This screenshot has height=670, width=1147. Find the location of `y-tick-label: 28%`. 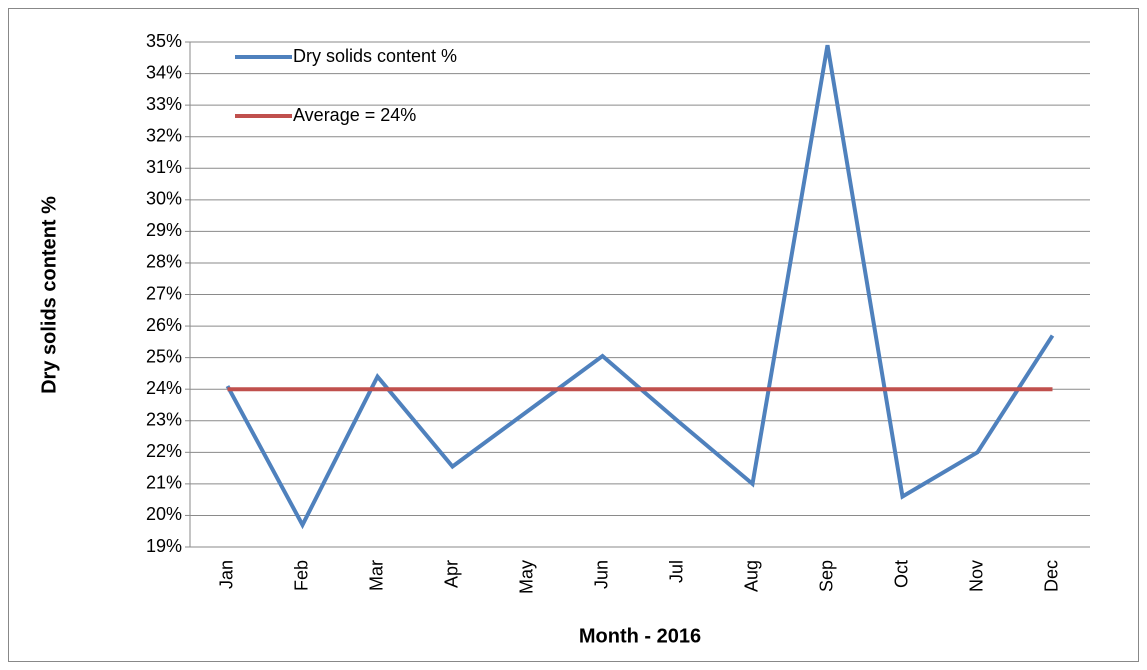

y-tick-label: 28% is located at coordinates (164, 262).